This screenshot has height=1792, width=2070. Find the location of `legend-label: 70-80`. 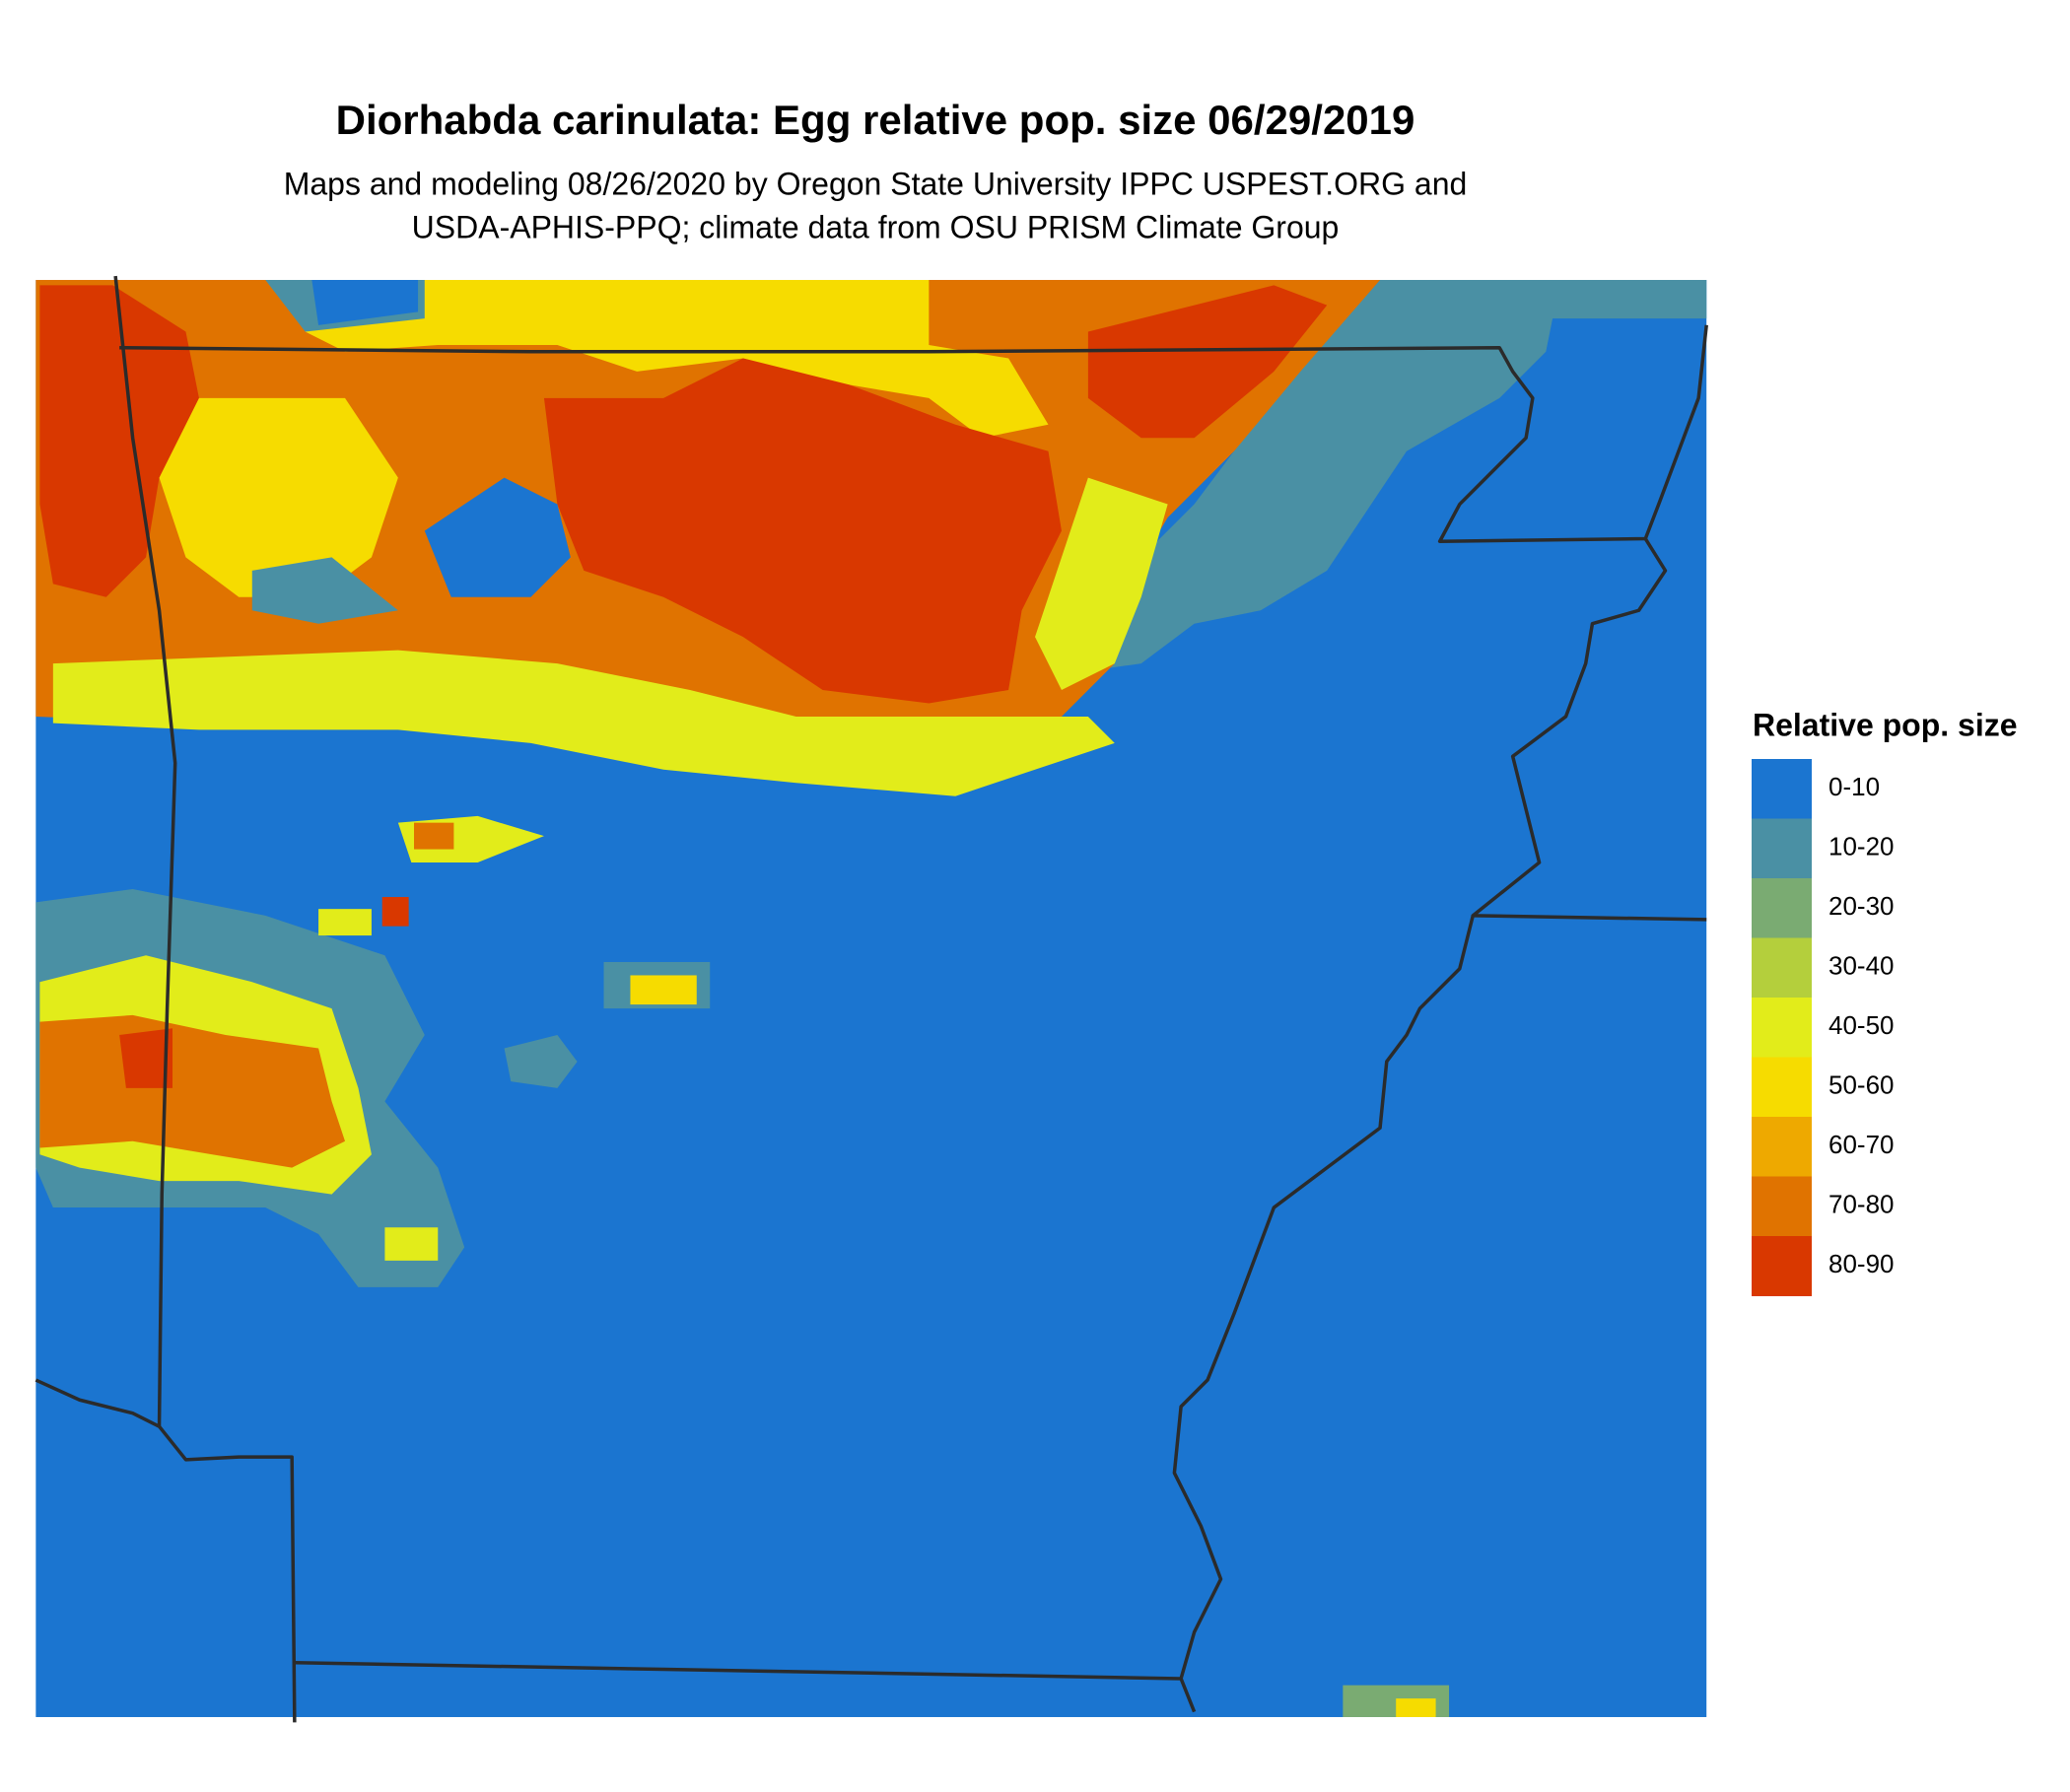

legend-label: 70-80 is located at coordinates (1862, 1204).